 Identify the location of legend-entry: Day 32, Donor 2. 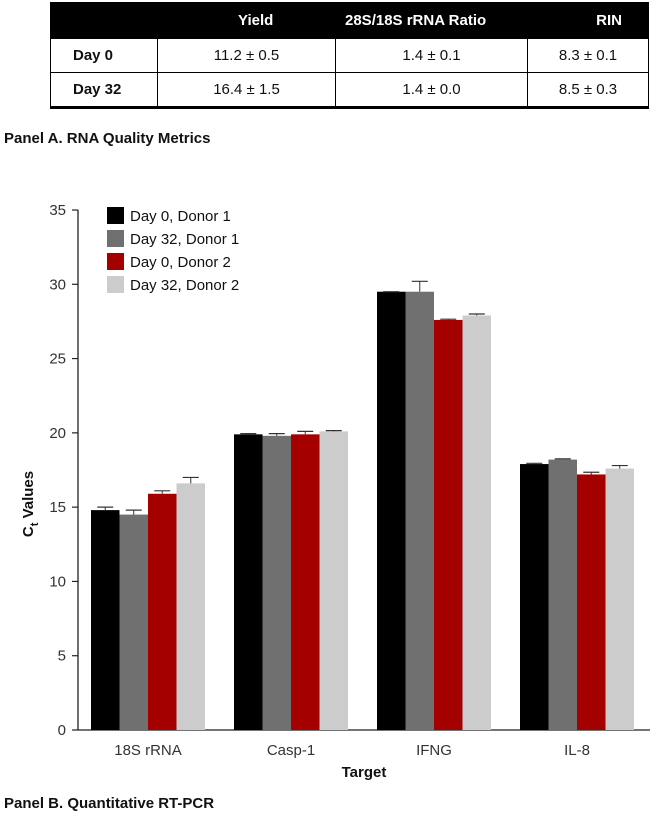
(184, 285).